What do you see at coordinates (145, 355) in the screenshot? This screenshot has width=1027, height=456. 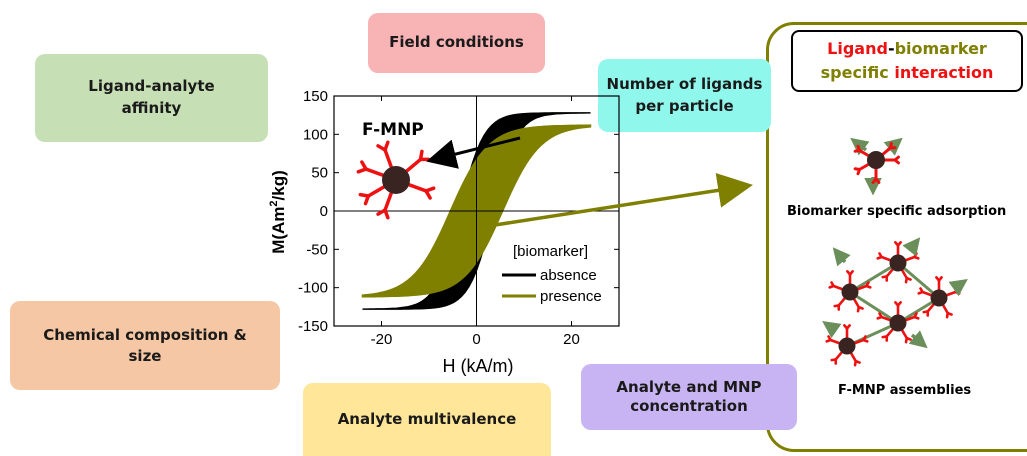 I see `chemical-text-2: size` at bounding box center [145, 355].